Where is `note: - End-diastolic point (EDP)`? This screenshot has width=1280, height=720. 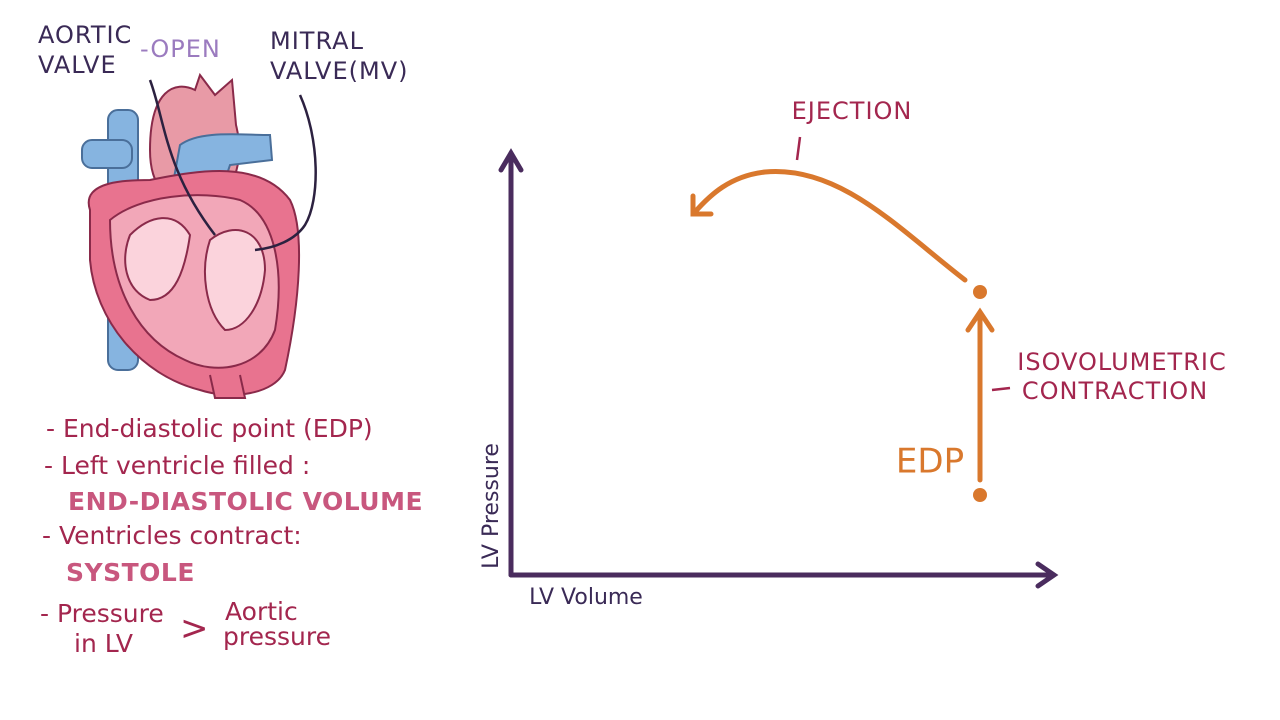
note: - End-diastolic point (EDP) is located at coordinates (209, 428).